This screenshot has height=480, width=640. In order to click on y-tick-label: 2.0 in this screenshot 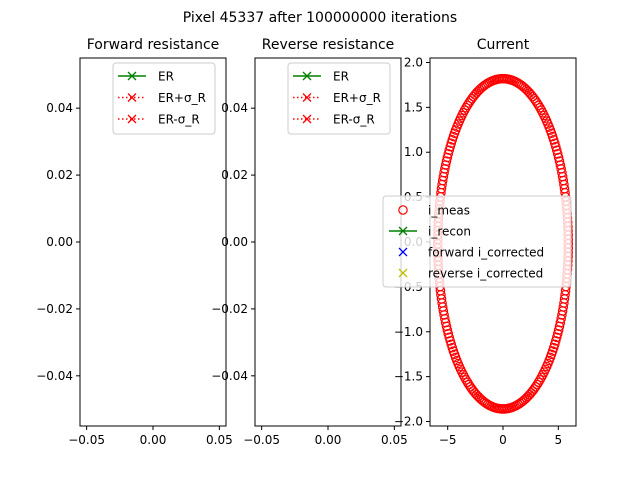, I will do `click(413, 62)`.